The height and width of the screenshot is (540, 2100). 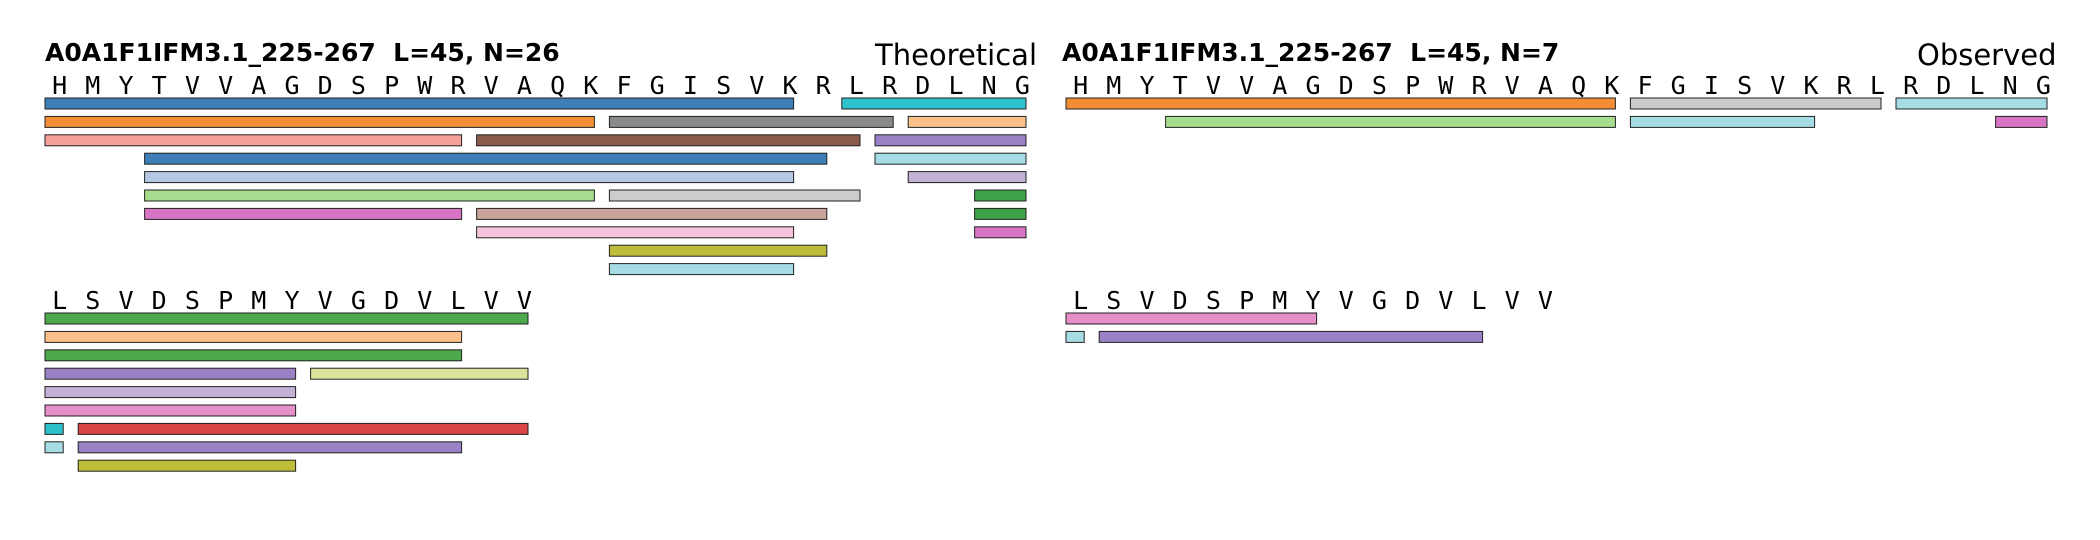 I want to click on residue-label: H, so click(x=59, y=85).